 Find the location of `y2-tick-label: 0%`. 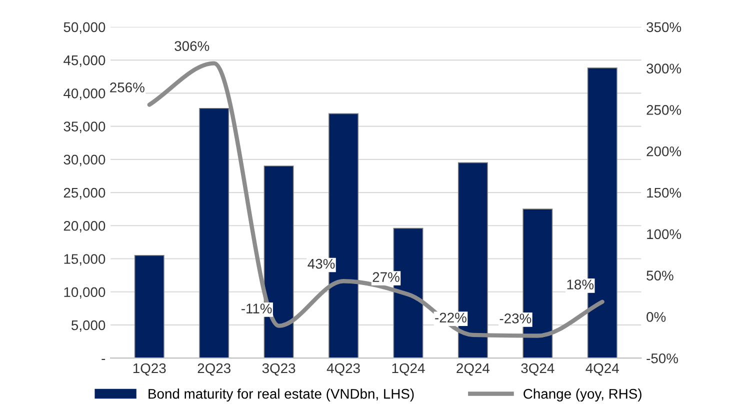

y2-tick-label: 0% is located at coordinates (656, 317).